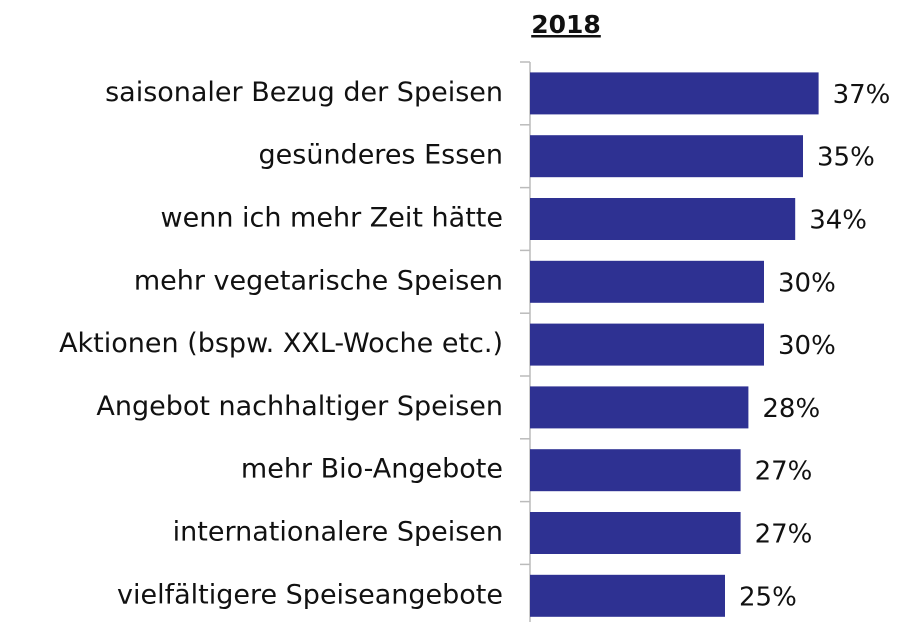  What do you see at coordinates (838, 221) in the screenshot?
I see `bar-value-label: 34%` at bounding box center [838, 221].